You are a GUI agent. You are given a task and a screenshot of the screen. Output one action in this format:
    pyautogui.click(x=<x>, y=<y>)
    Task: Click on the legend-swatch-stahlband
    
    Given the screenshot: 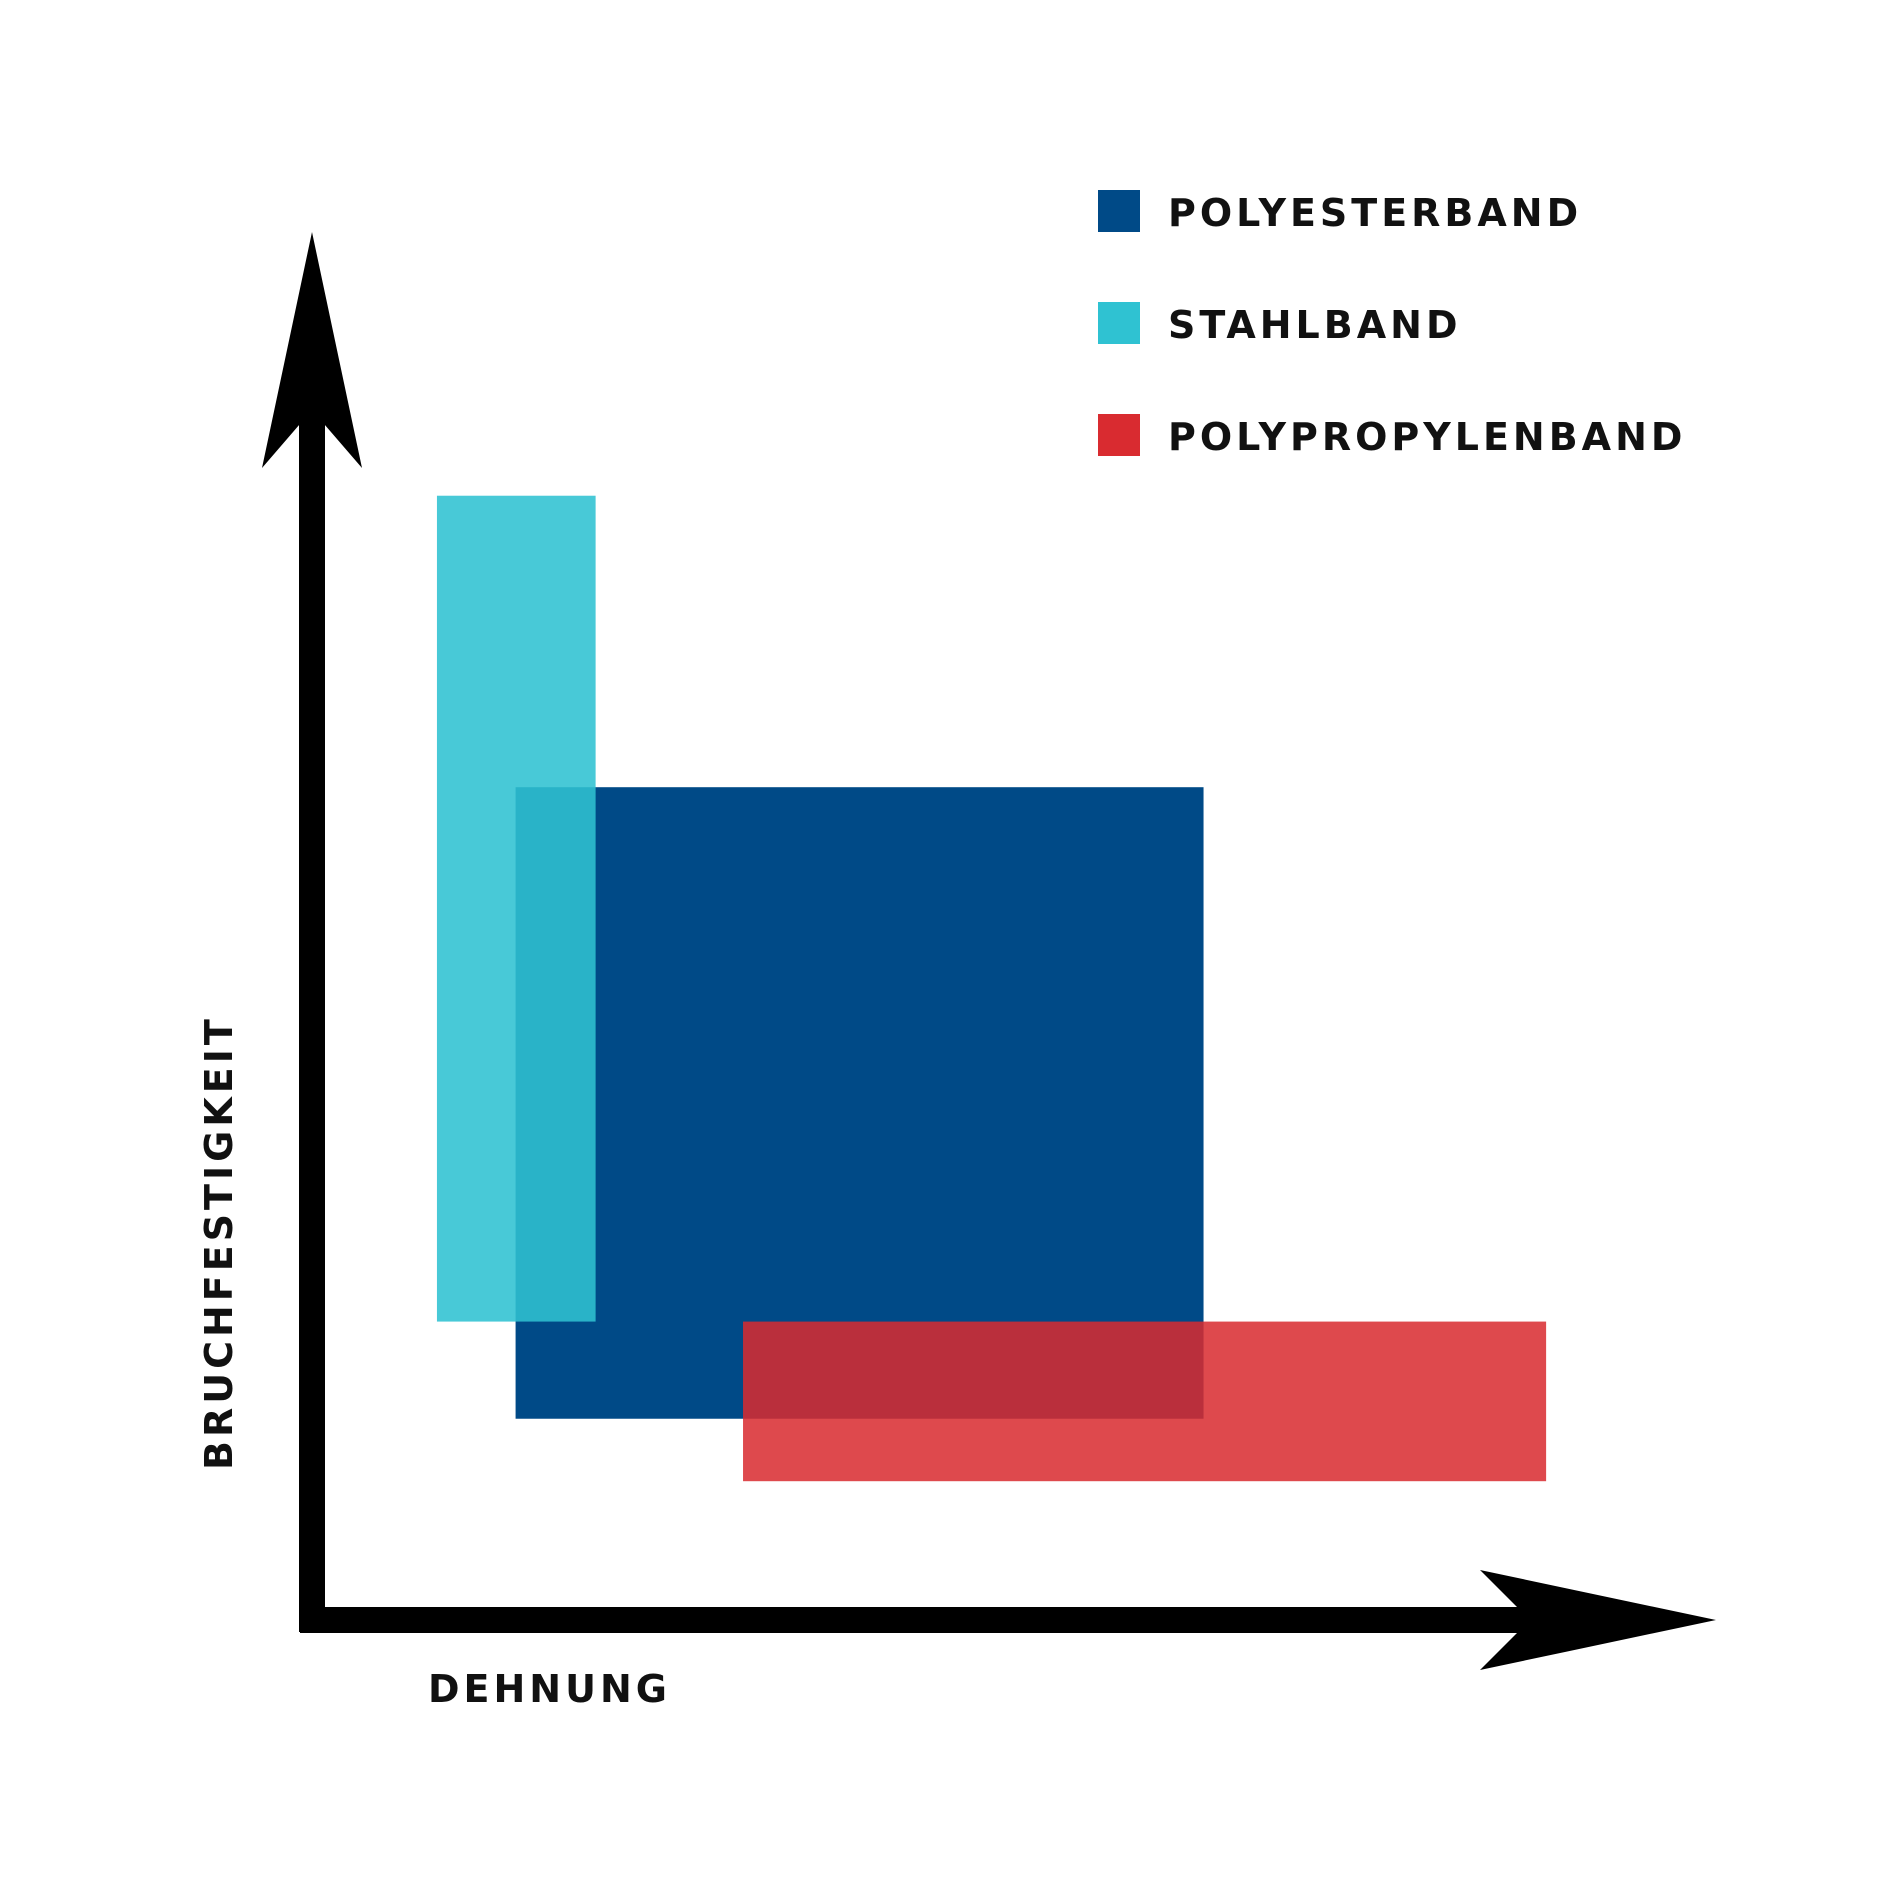 What is the action you would take?
    pyautogui.click(x=1119, y=323)
    